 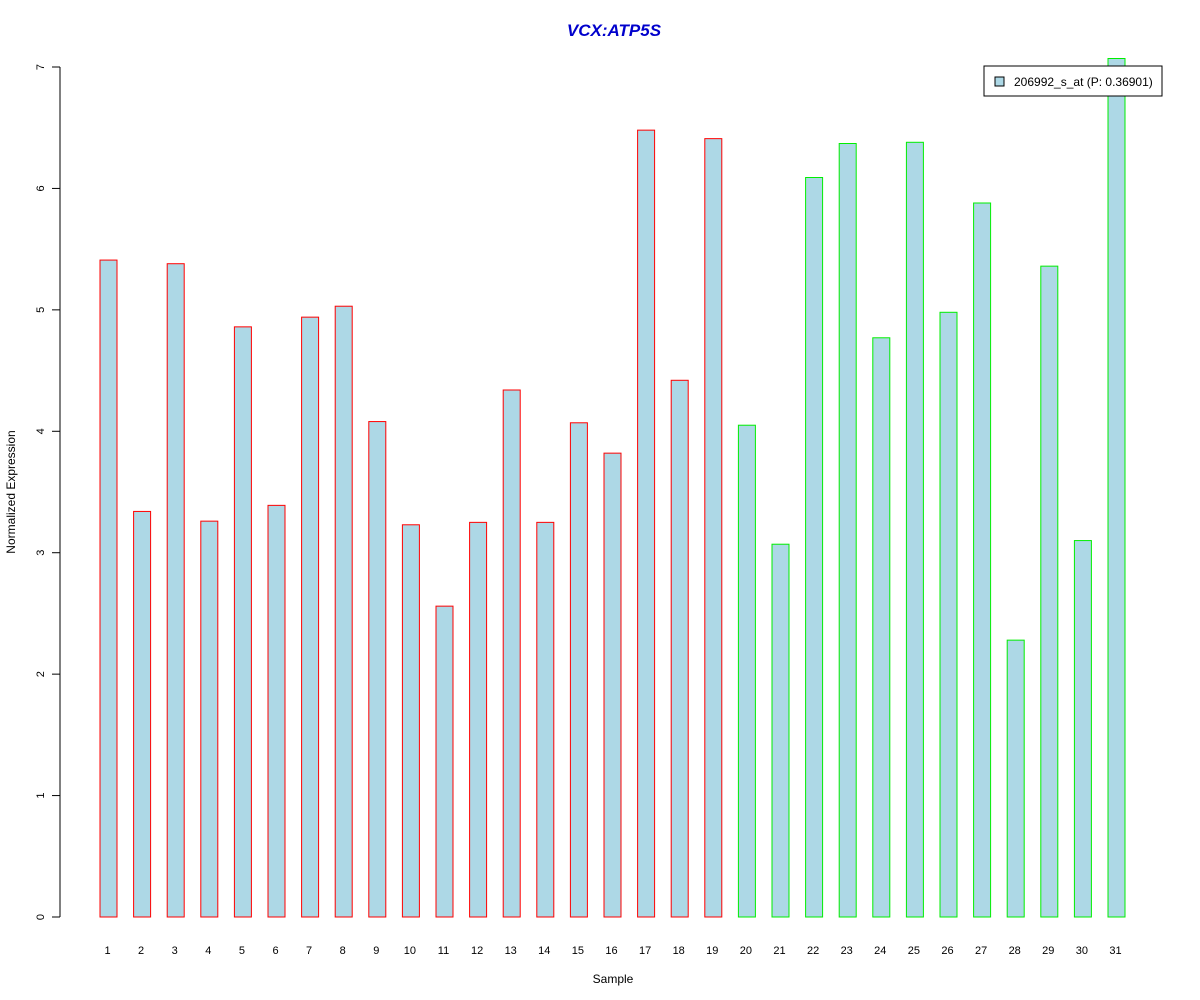 I want to click on x-tick-label: 10, so click(x=410, y=951).